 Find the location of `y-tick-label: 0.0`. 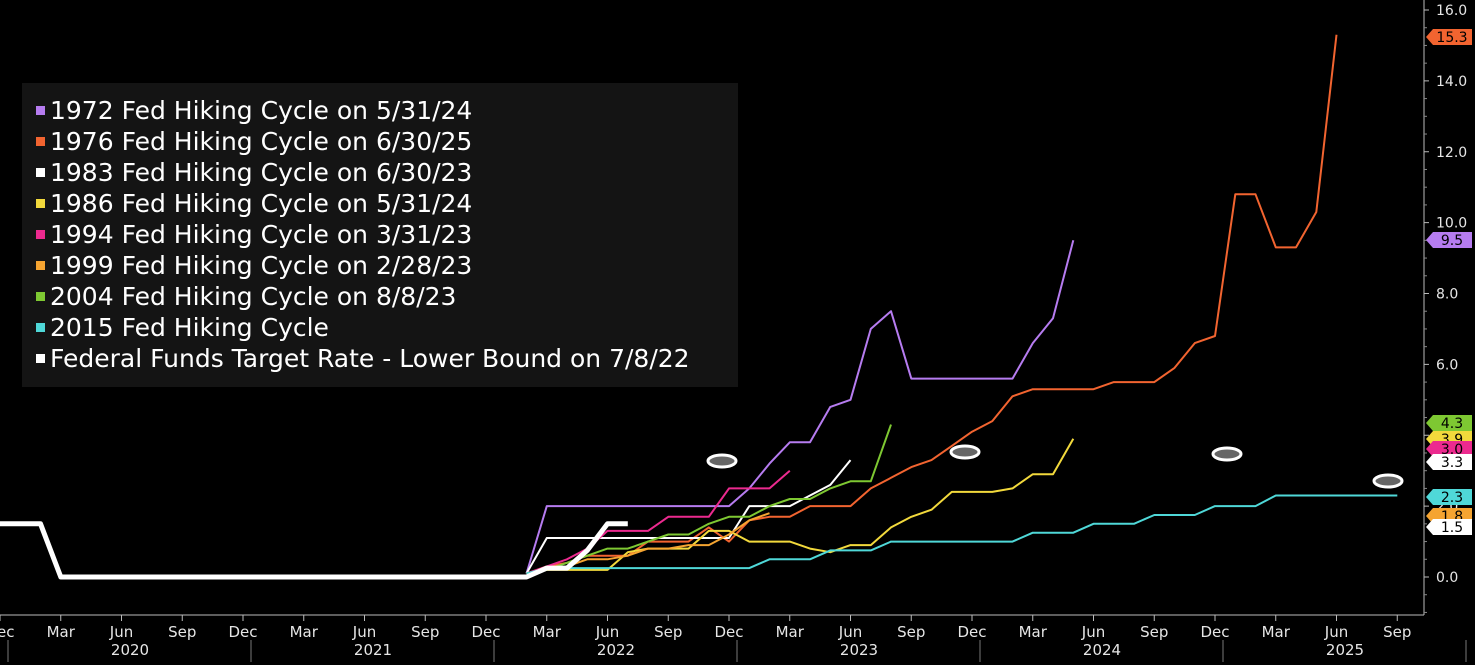

y-tick-label: 0.0 is located at coordinates (1447, 578).